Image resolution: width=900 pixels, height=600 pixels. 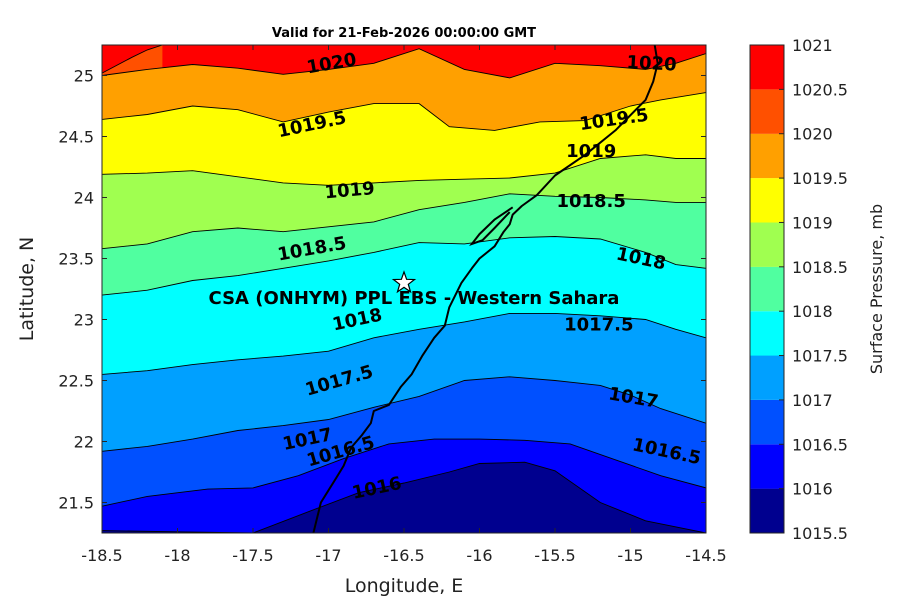 What do you see at coordinates (767, 244) in the screenshot?
I see `colorbar-segment-1018.5` at bounding box center [767, 244].